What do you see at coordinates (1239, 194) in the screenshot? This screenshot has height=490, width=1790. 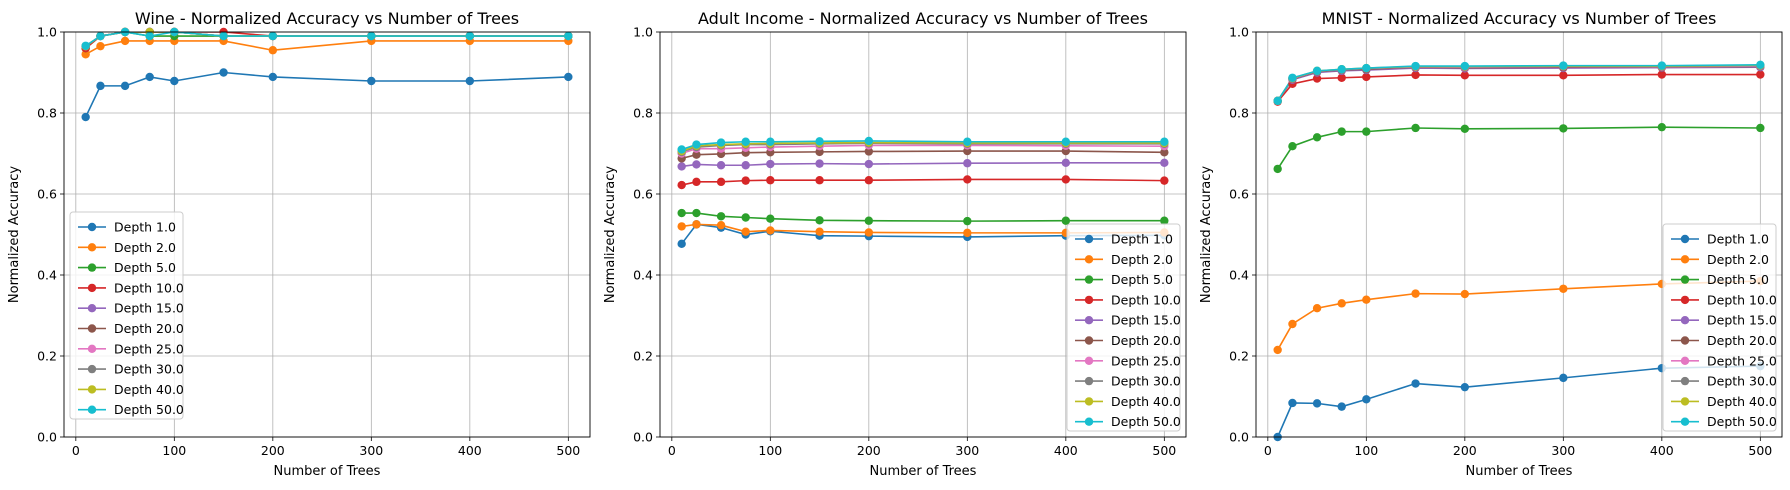 I see `y-tick-label: 0.6` at bounding box center [1239, 194].